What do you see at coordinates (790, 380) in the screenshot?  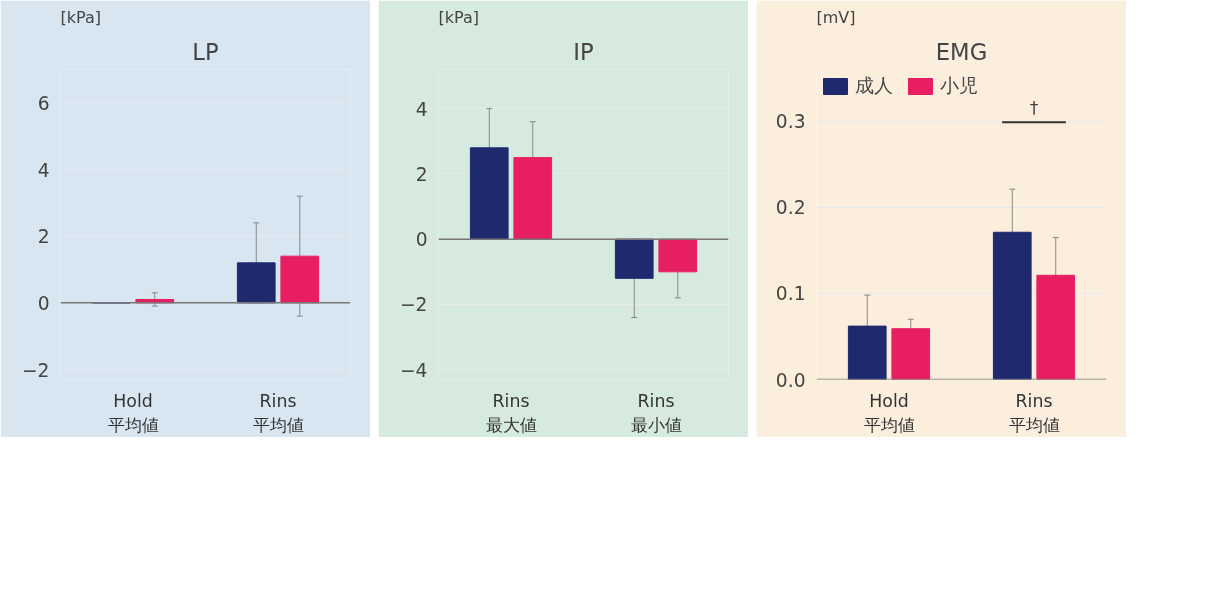 I see `y-tick-label: 0.0` at bounding box center [790, 380].